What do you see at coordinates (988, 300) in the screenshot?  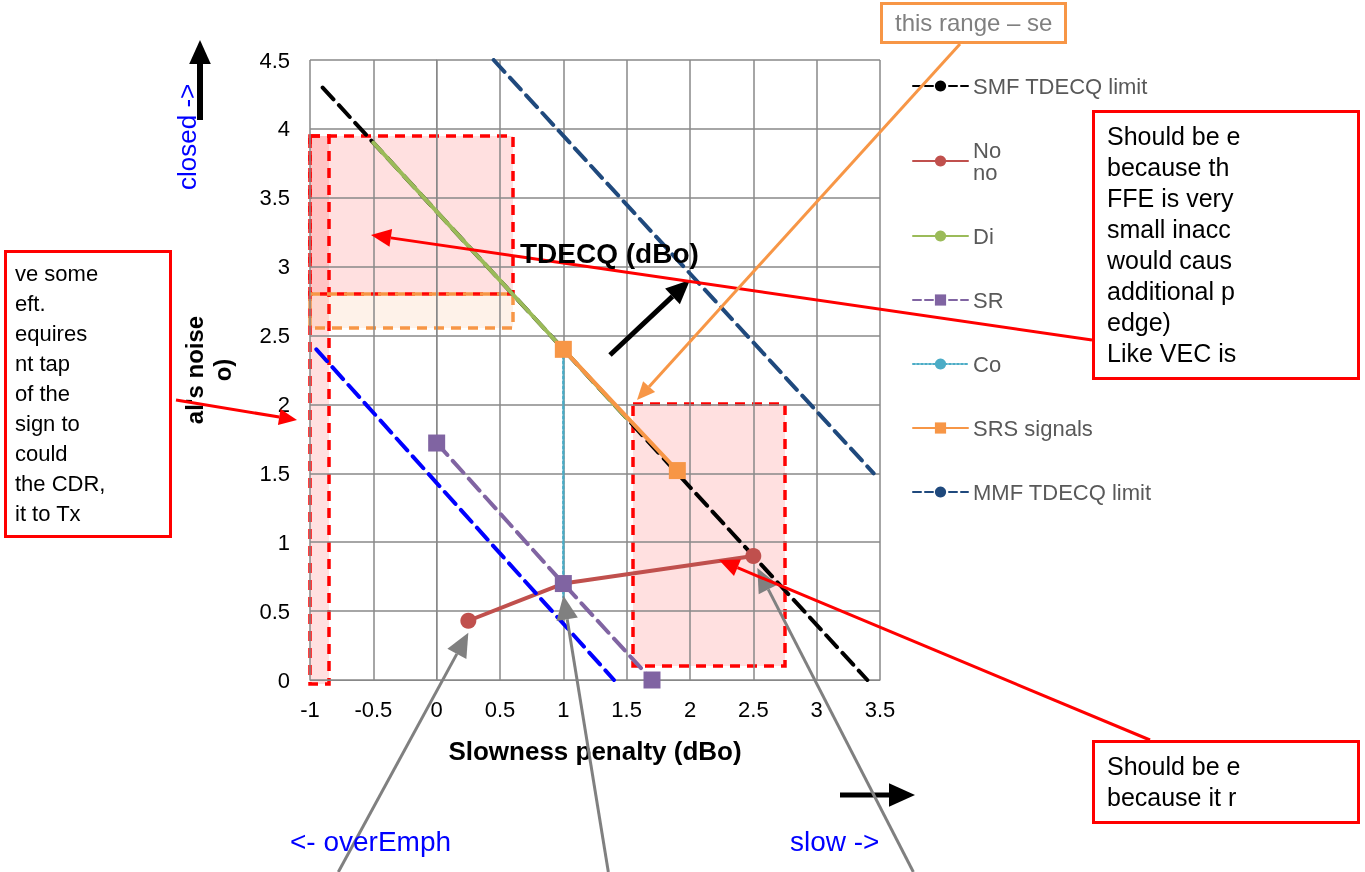 I see `legend-label: SR` at bounding box center [988, 300].